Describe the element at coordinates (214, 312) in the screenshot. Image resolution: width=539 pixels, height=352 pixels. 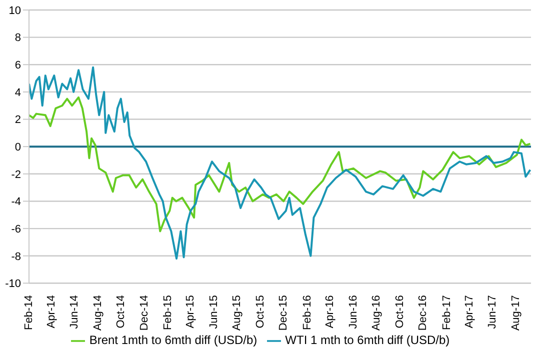
I see `x-tick-label: Jun-15` at that location.